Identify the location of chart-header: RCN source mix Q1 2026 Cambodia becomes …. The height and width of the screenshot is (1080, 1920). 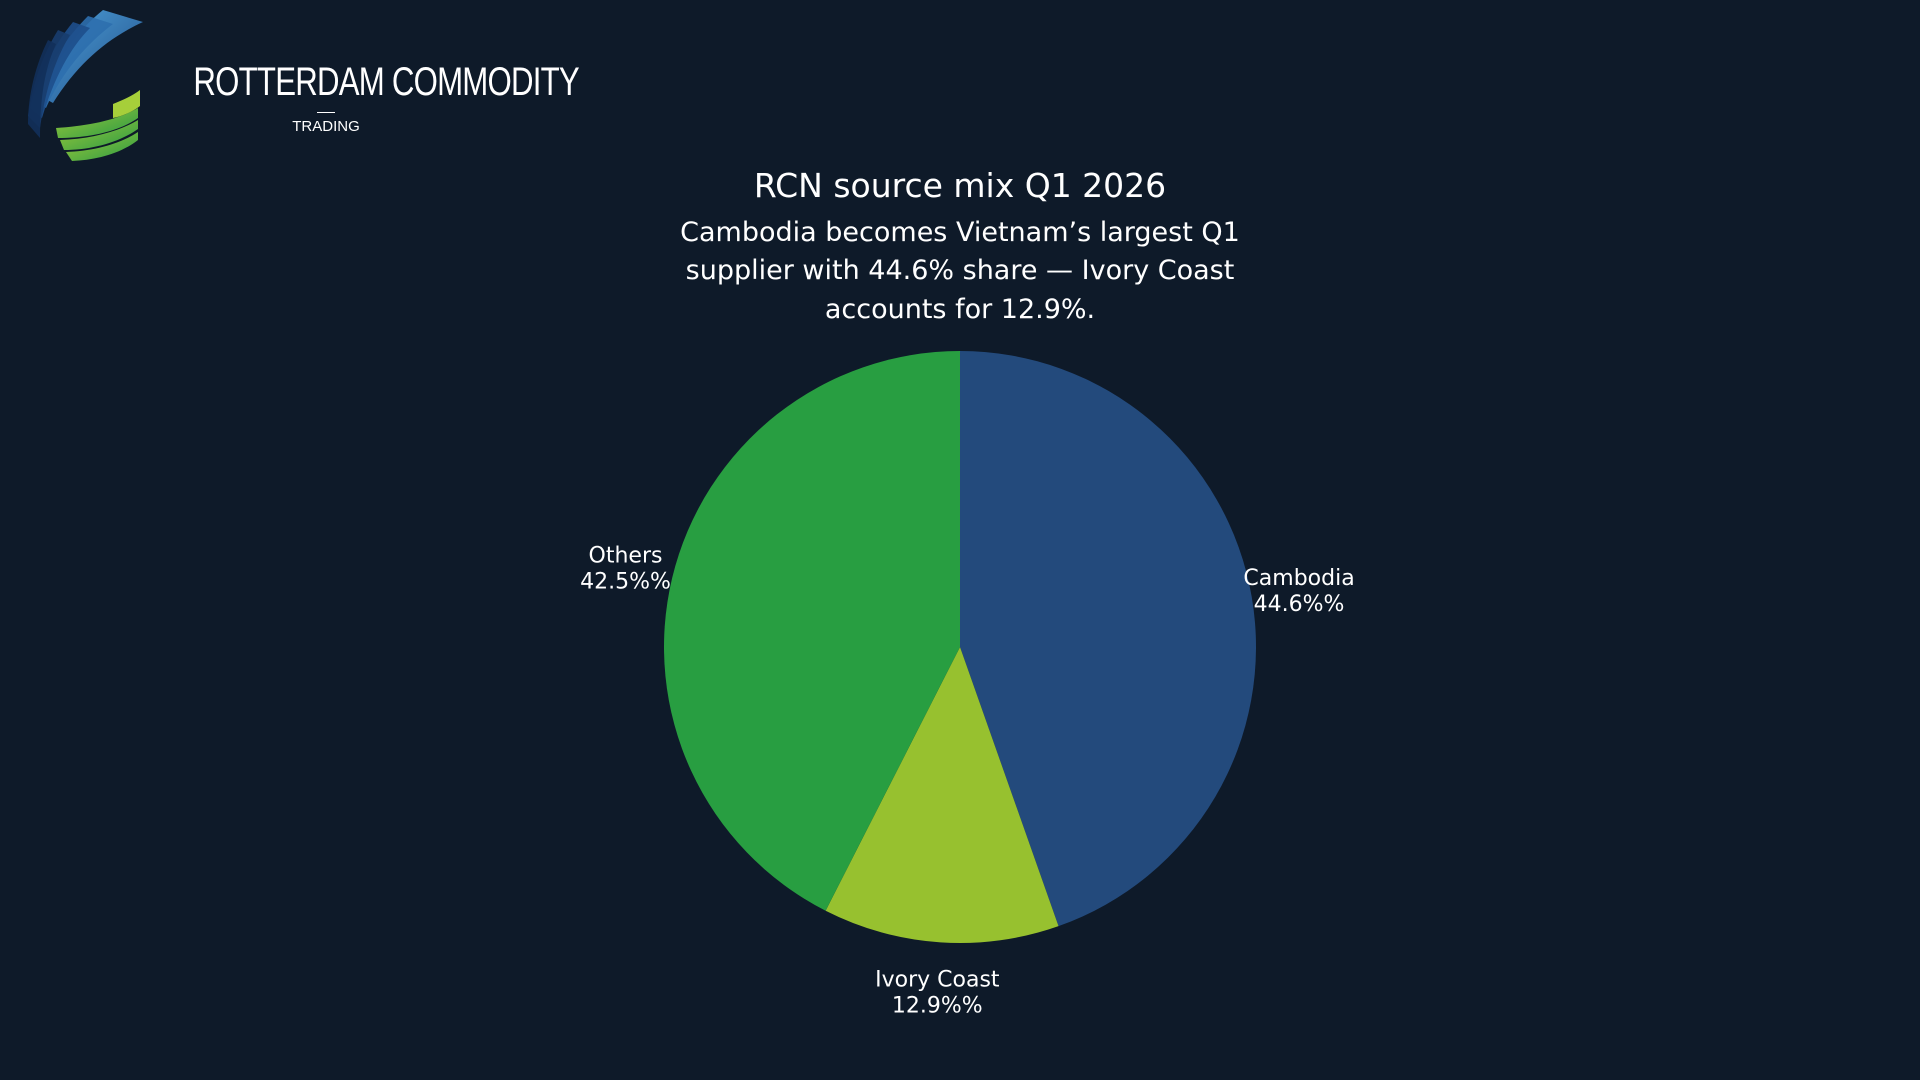
(960, 247).